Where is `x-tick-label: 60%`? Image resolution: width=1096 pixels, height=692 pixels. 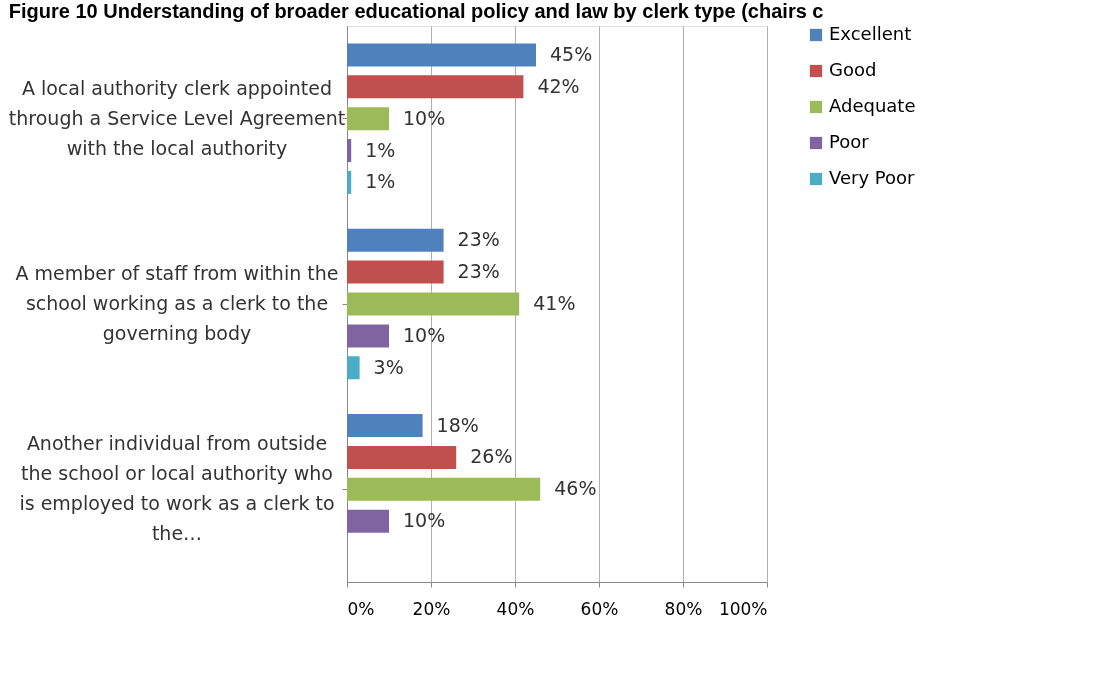 x-tick-label: 60% is located at coordinates (599, 608).